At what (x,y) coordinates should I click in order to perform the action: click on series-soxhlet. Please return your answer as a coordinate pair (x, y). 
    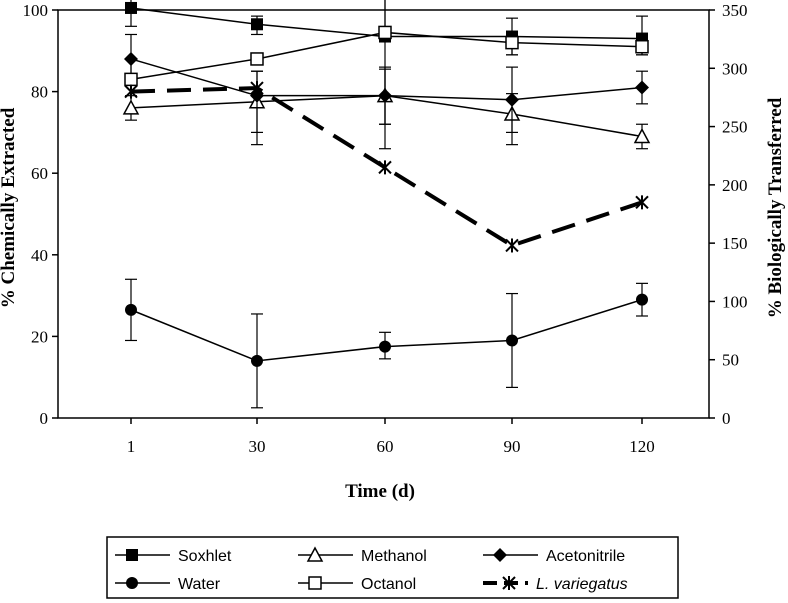
    Looking at the image, I should click on (386, 62).